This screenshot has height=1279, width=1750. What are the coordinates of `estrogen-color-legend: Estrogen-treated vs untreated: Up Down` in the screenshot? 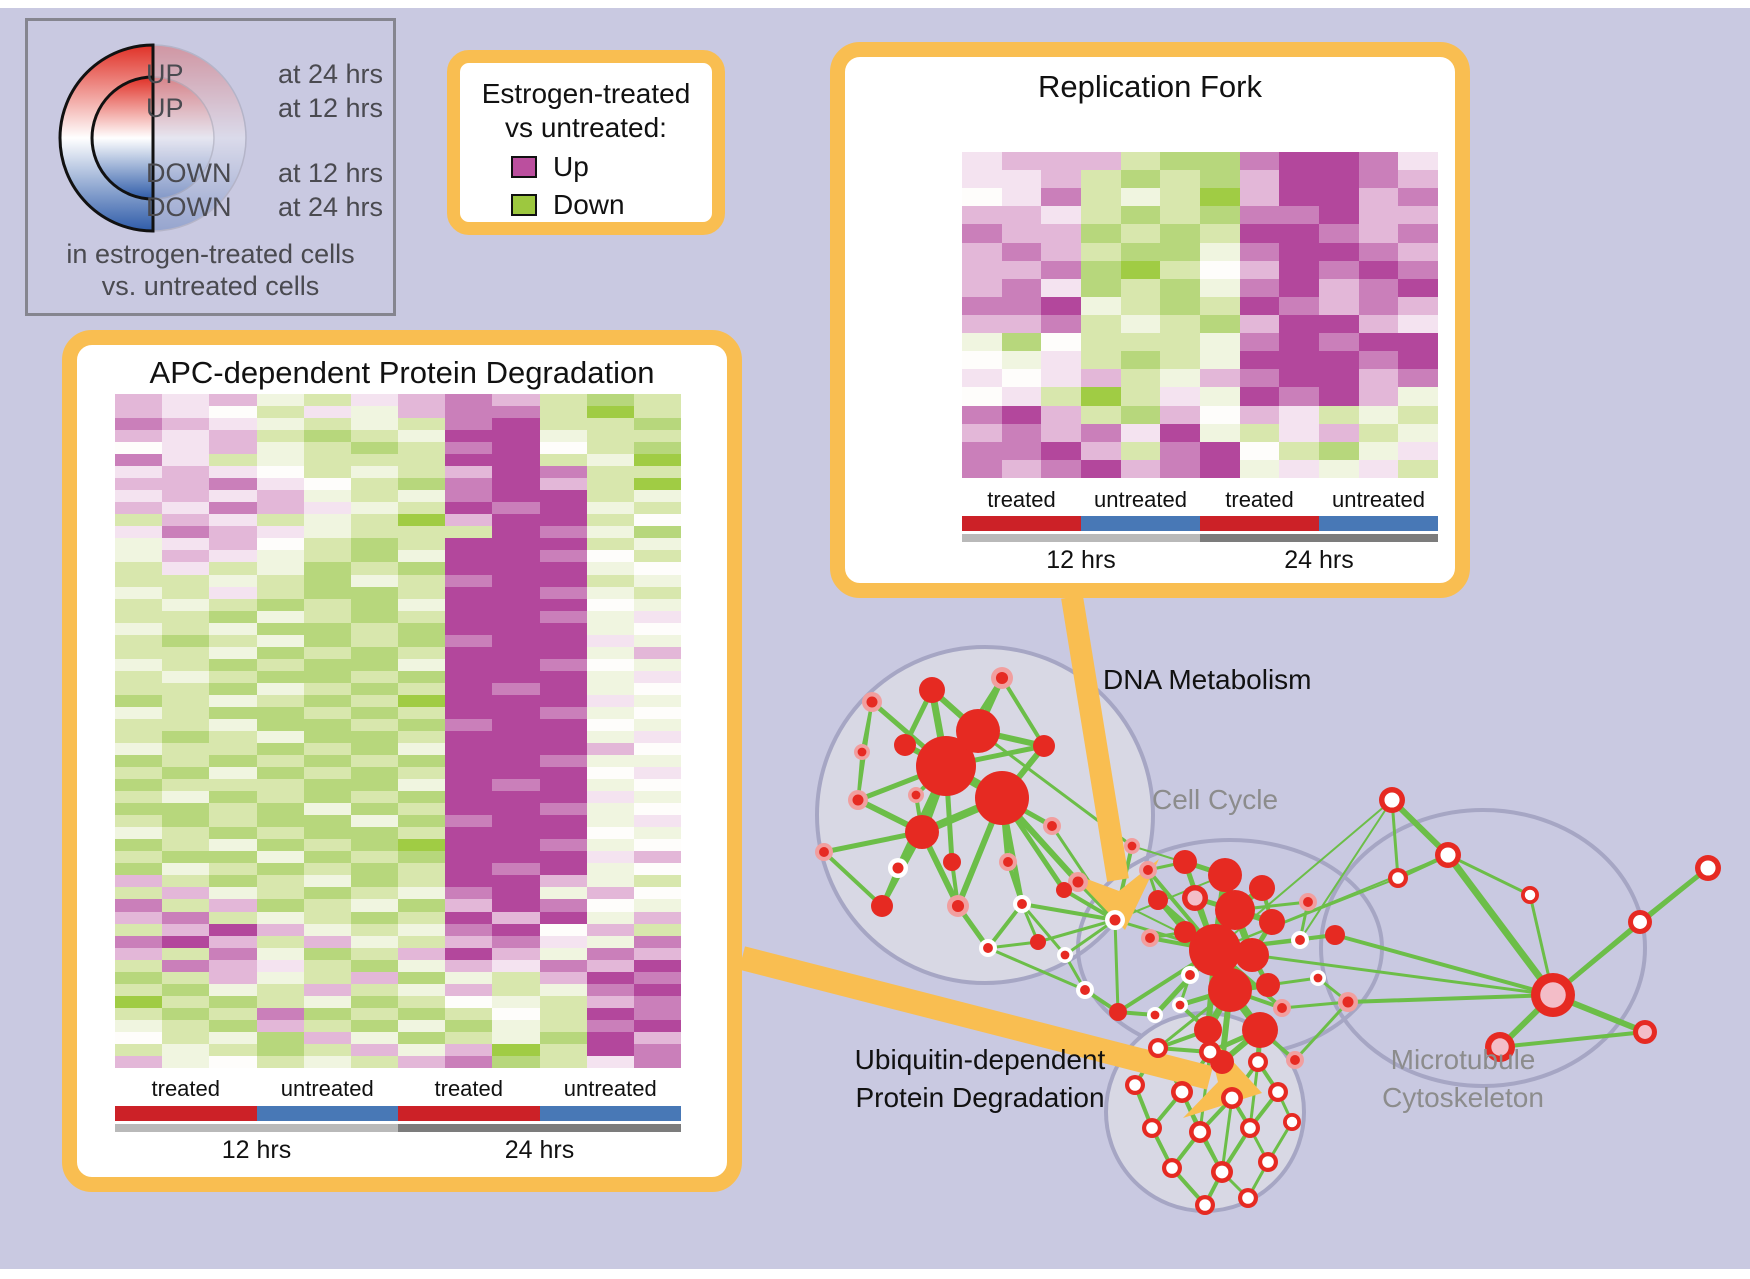 It's located at (586, 142).